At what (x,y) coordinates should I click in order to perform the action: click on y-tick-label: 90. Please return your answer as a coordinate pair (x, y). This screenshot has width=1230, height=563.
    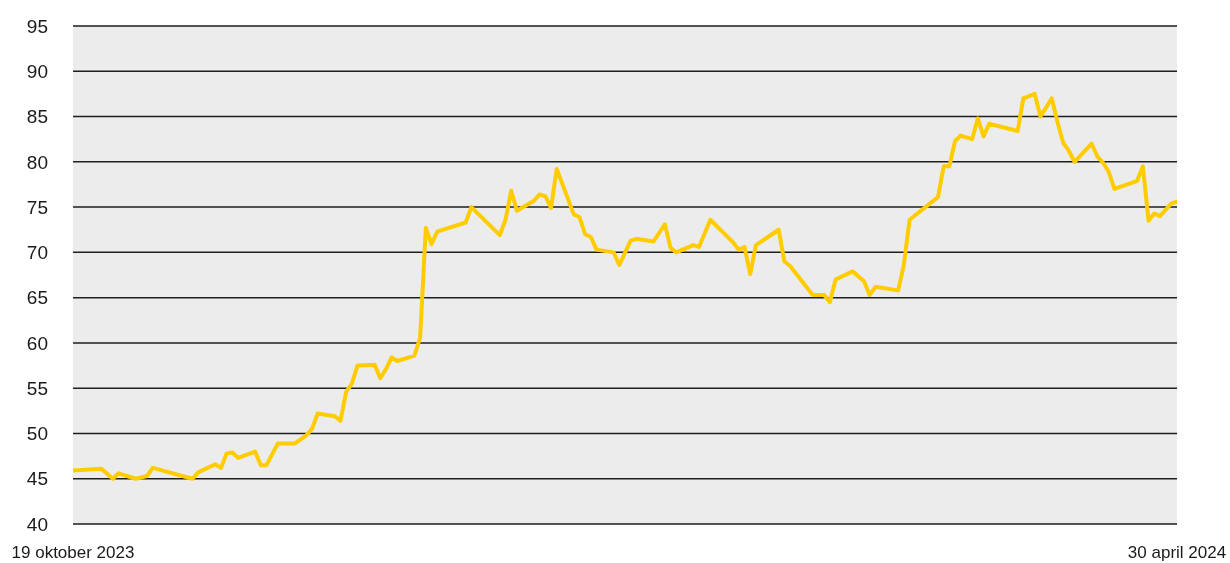
    Looking at the image, I should click on (37, 72).